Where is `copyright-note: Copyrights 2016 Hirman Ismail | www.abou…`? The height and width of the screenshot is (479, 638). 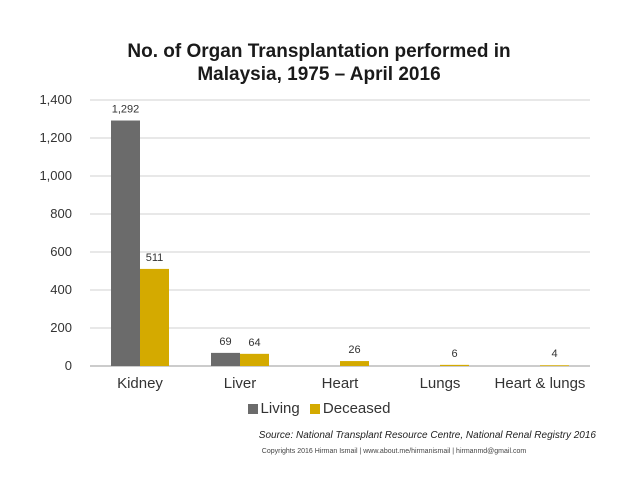 copyright-note: Copyrights 2016 Hirman Ismail | www.abou… is located at coordinates (394, 451).